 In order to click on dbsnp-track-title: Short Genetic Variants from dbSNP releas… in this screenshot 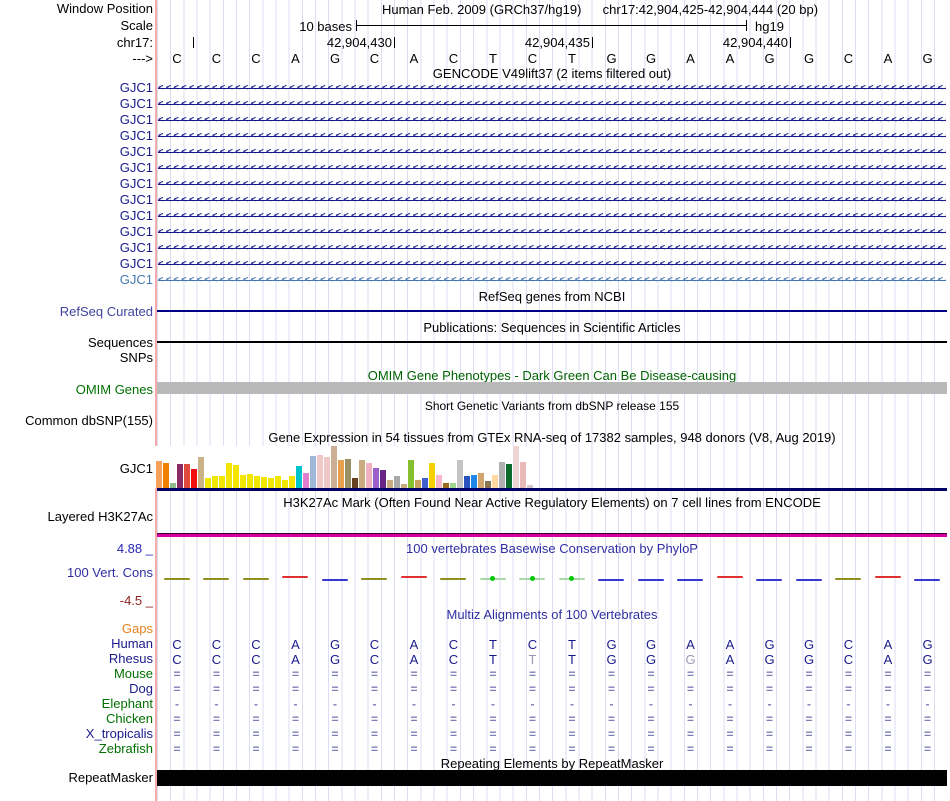, I will do `click(552, 406)`.